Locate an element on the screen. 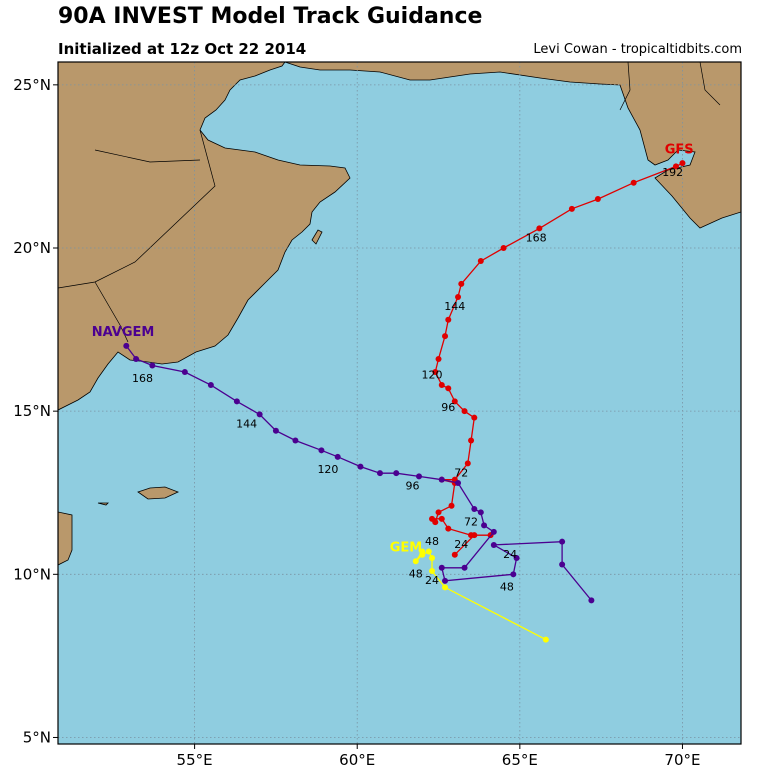 The height and width of the screenshot is (768, 768). y-tick-label: 10°N is located at coordinates (32, 574).